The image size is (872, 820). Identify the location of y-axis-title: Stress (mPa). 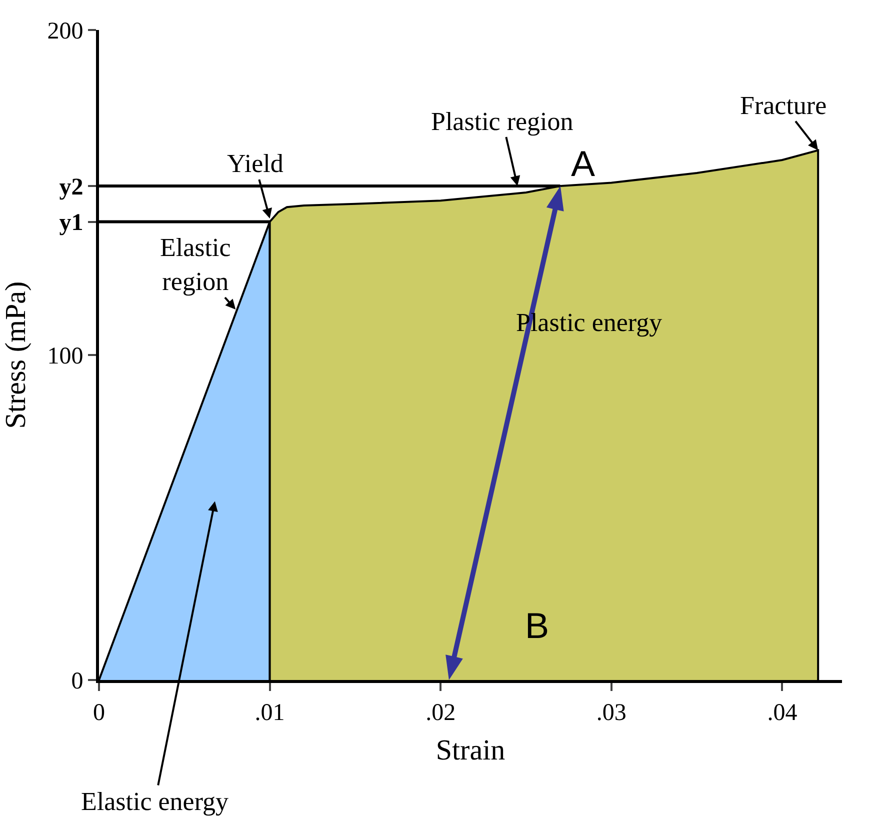
(16, 355).